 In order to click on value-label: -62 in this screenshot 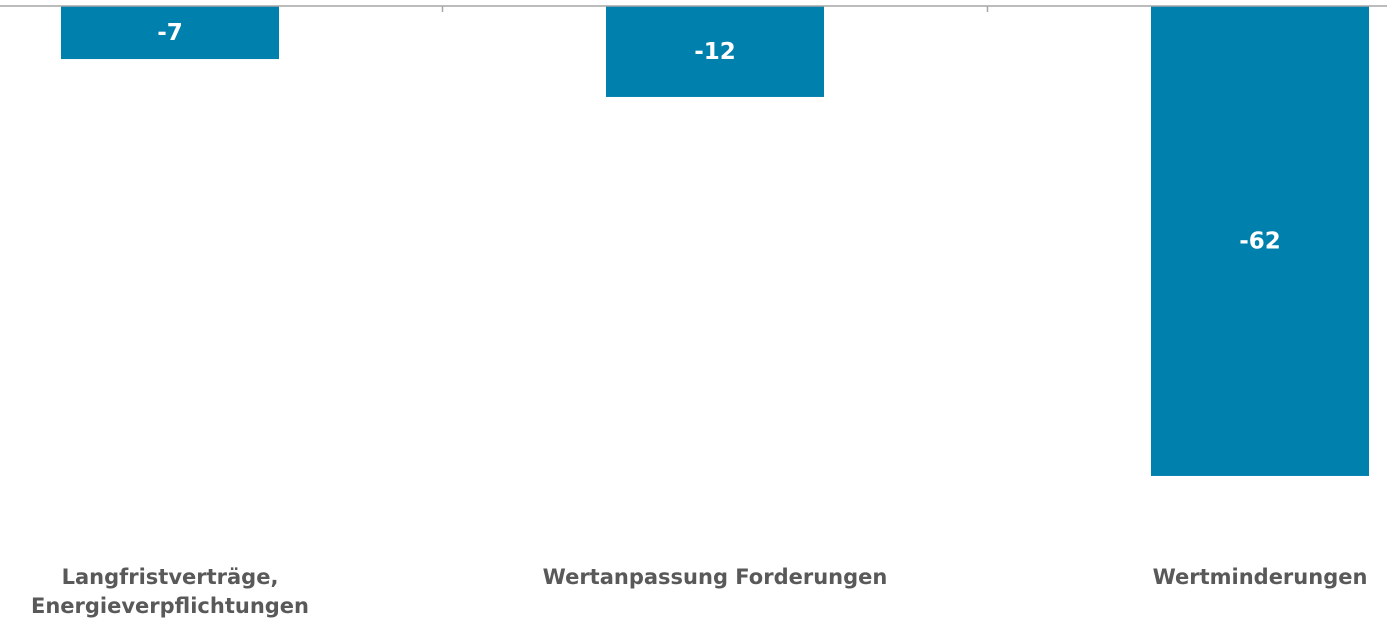, I will do `click(1260, 241)`.